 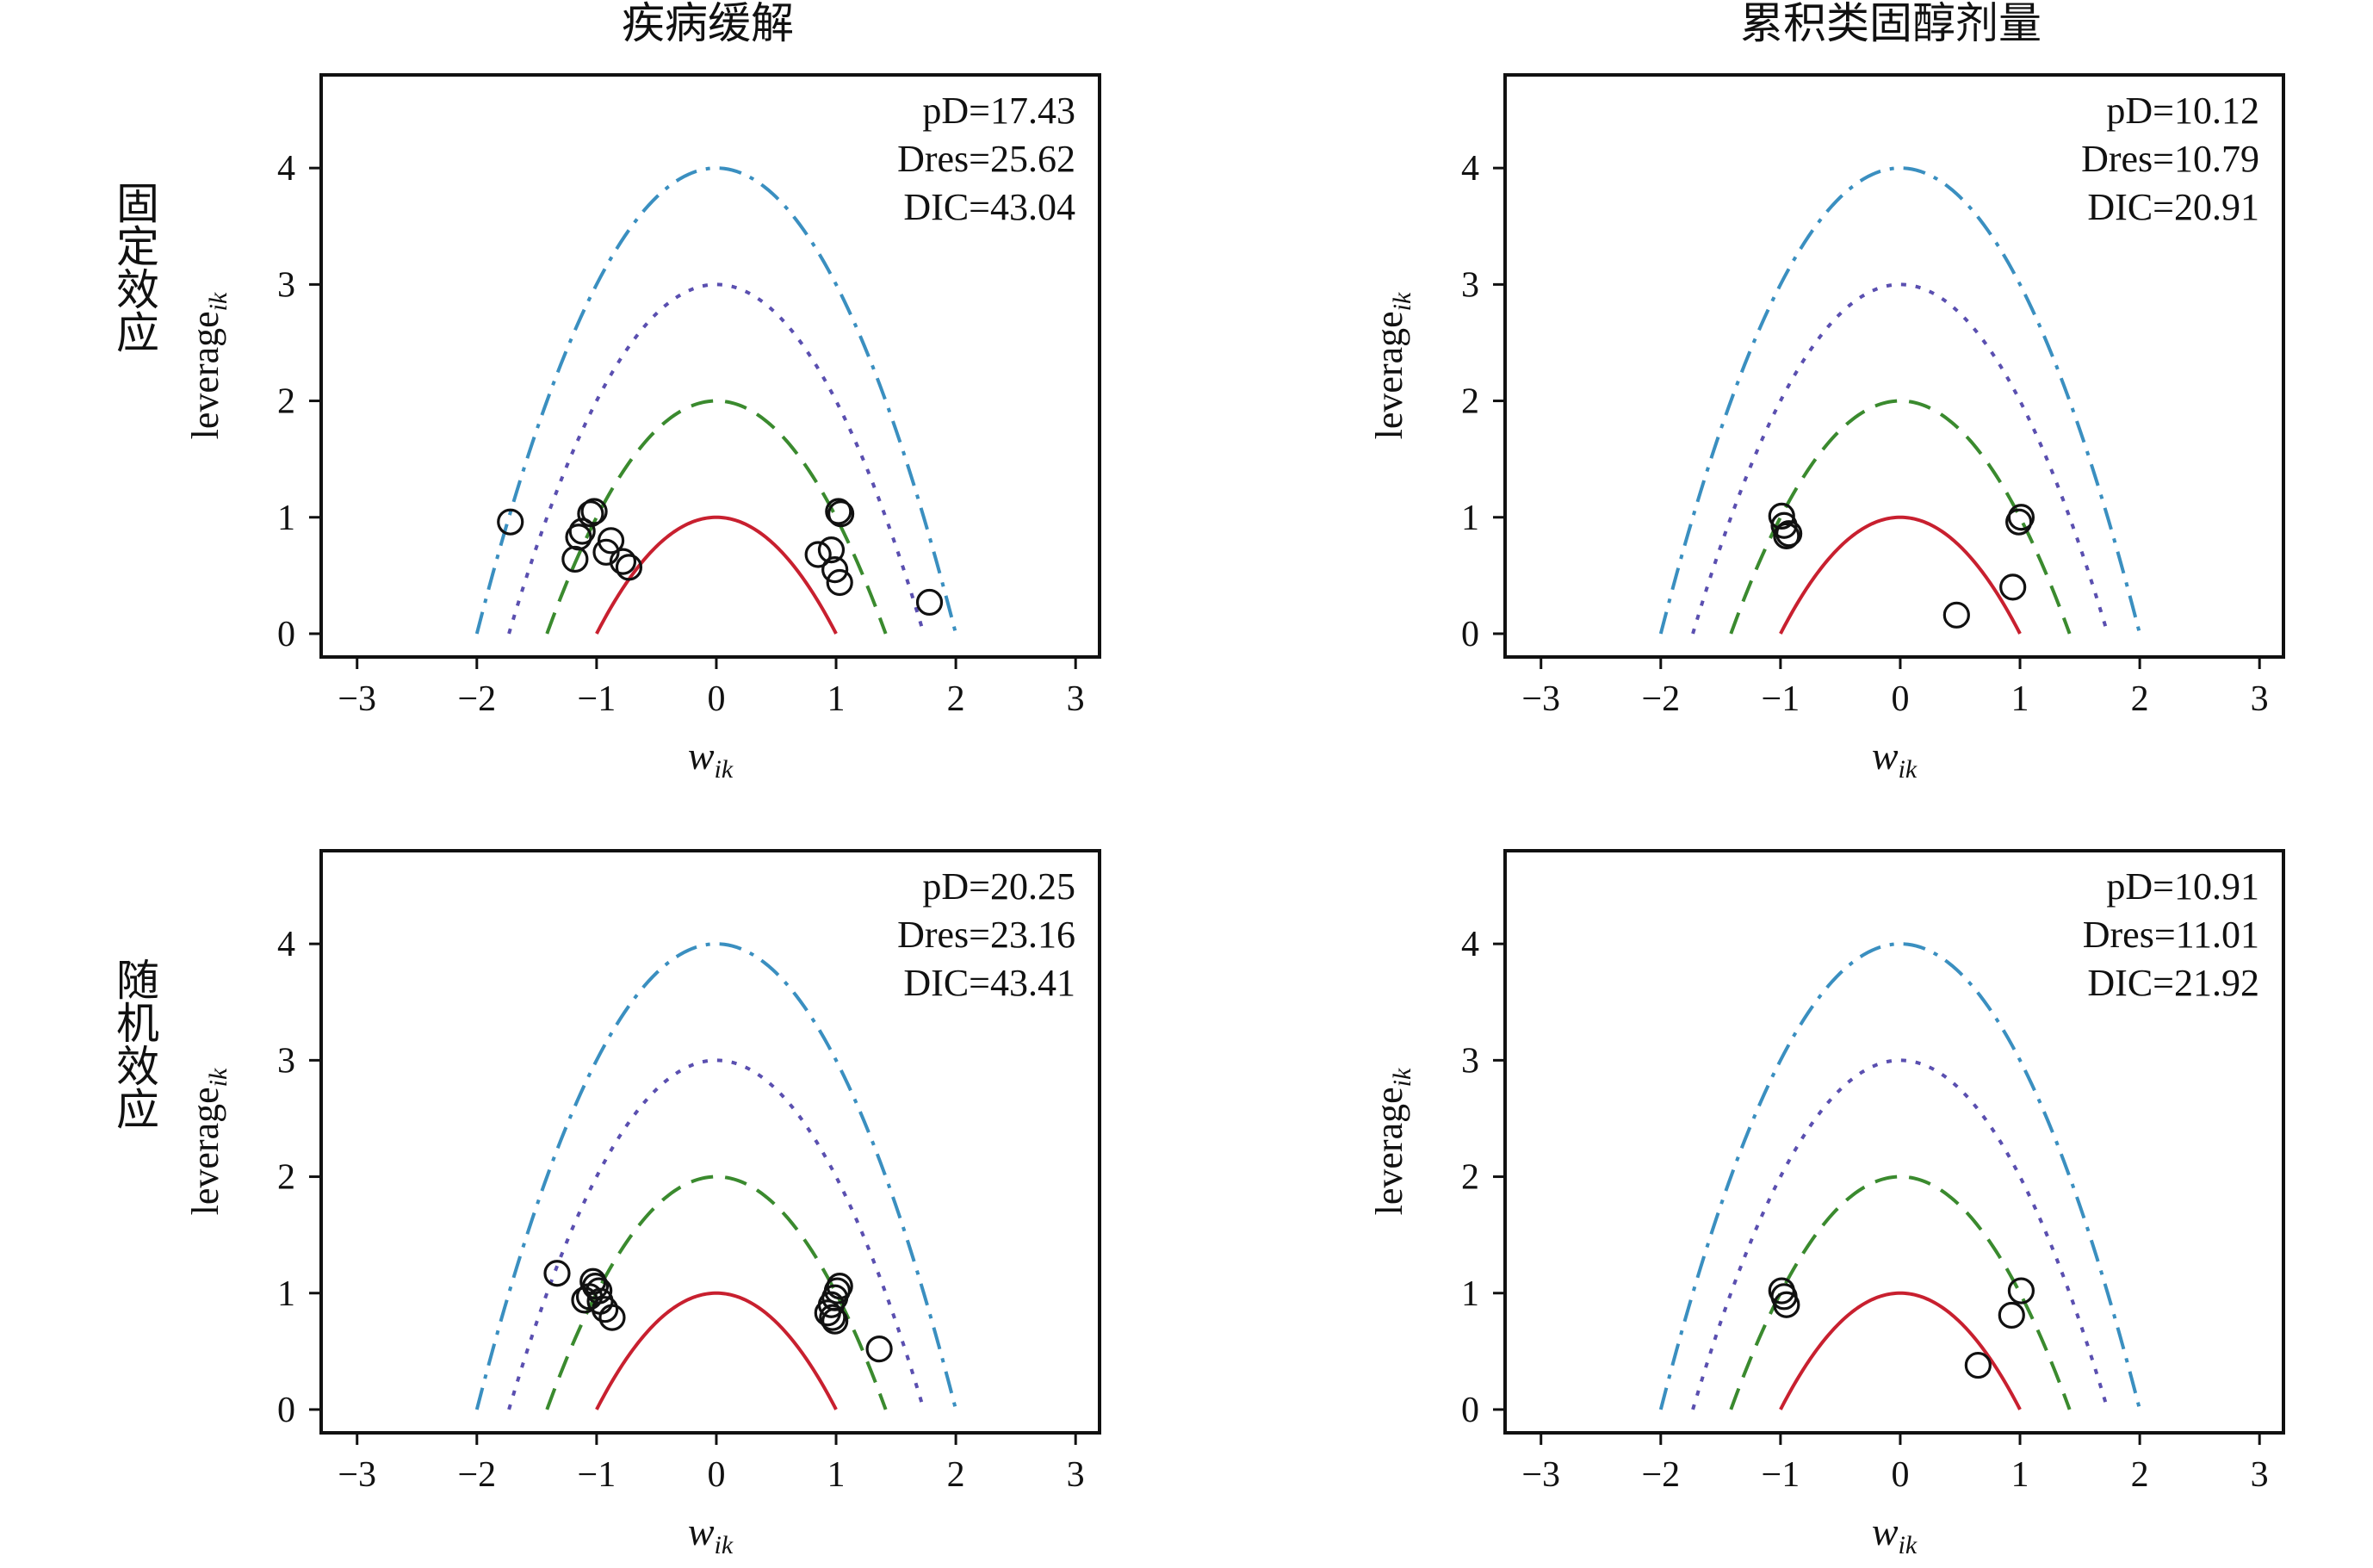 I want to click on x-tick-label: 2, so click(x=956, y=1475).